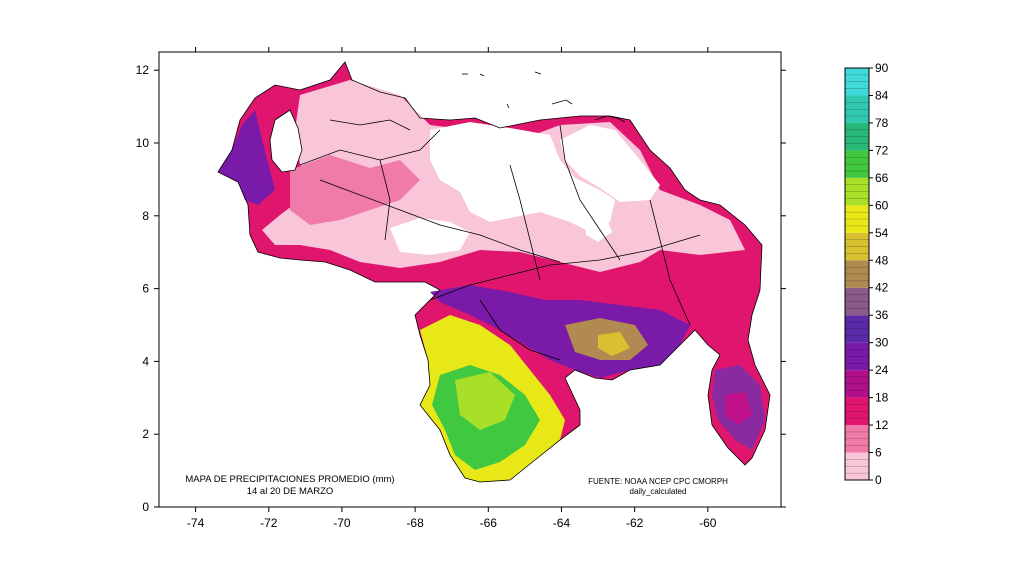  Describe the element at coordinates (882, 123) in the screenshot. I see `colorbar-label: 78` at that location.